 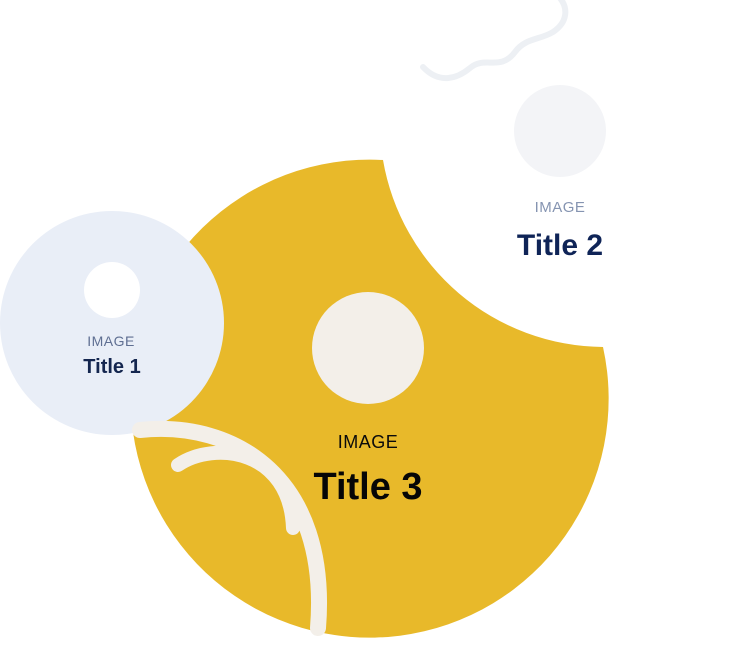 I want to click on card-3-caption: IMAGE, so click(x=368, y=442).